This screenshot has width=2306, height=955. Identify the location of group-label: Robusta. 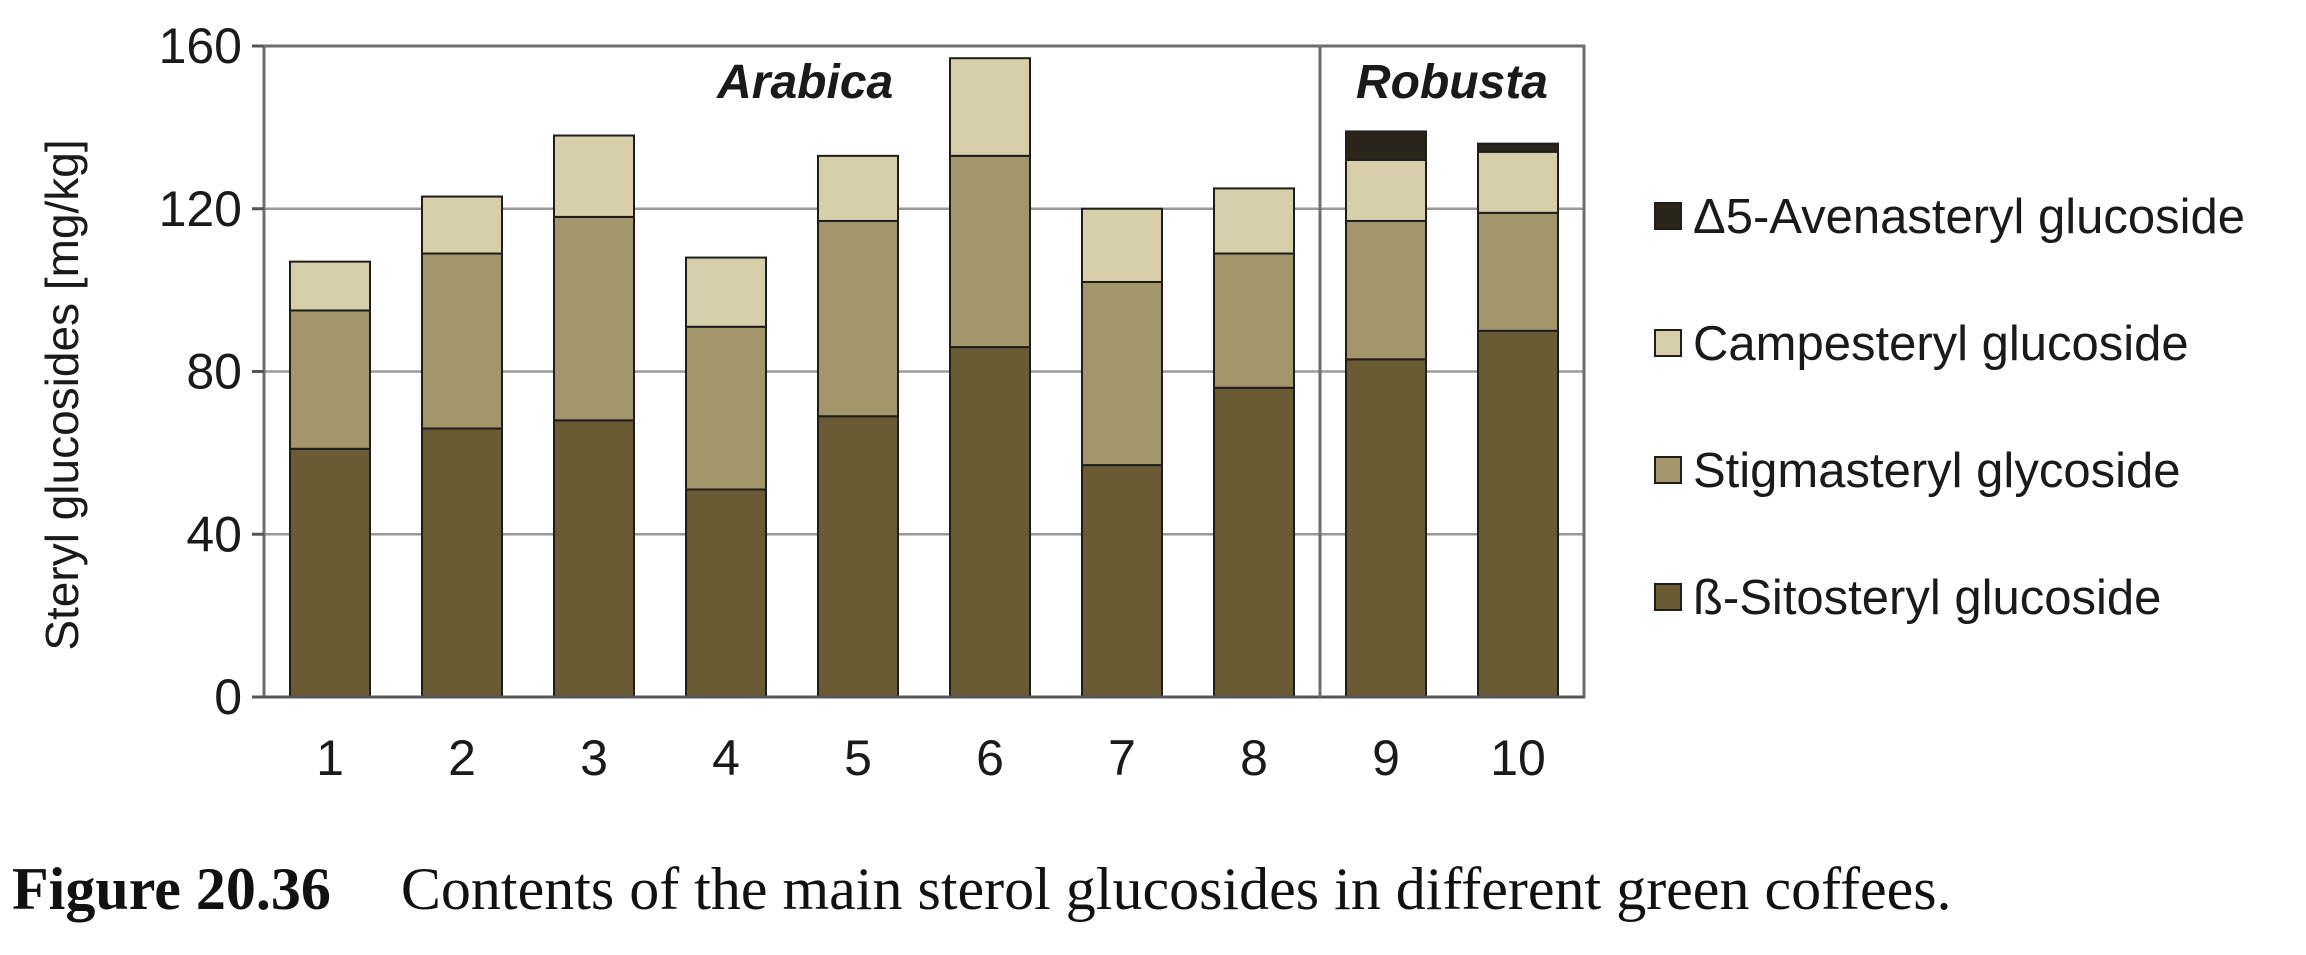
(1452, 82).